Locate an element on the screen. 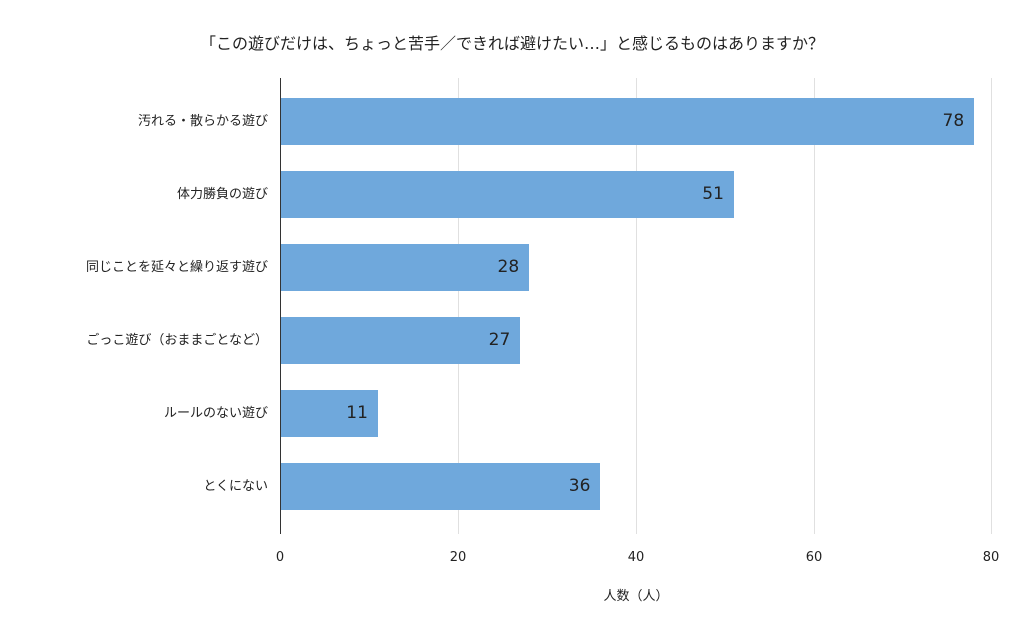 Image resolution: width=1024 pixels, height=633 pixels. bar-1: 51 is located at coordinates (507, 194).